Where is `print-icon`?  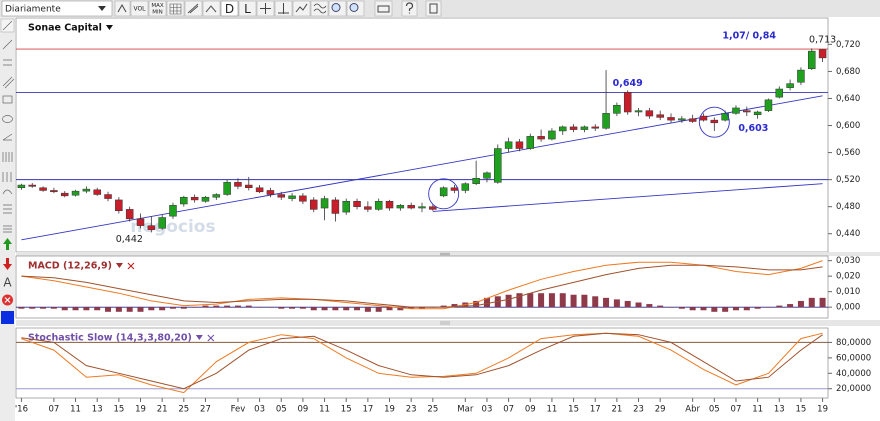
print-icon is located at coordinates (383, 9).